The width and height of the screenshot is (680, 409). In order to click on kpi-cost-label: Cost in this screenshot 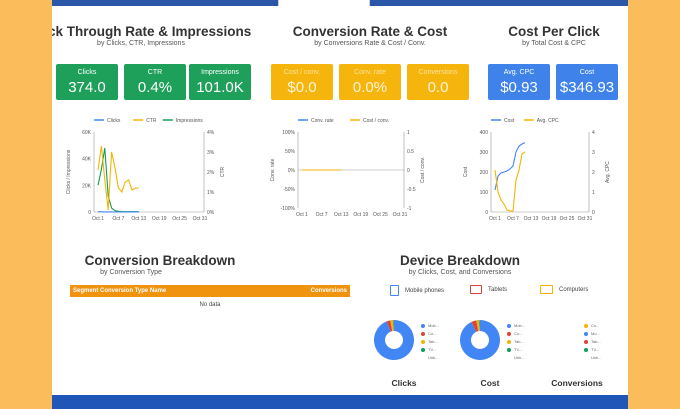, I will do `click(587, 72)`.